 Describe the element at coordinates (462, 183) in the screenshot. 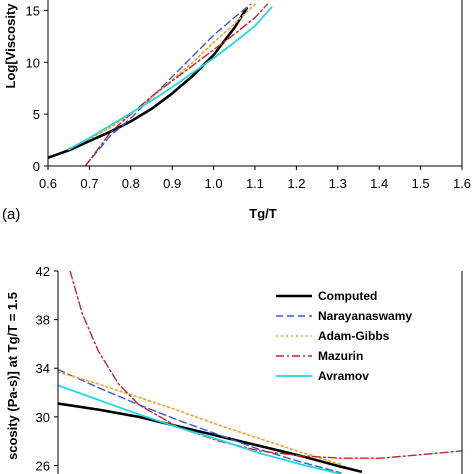

I see `x-tick-label: 1.6` at that location.